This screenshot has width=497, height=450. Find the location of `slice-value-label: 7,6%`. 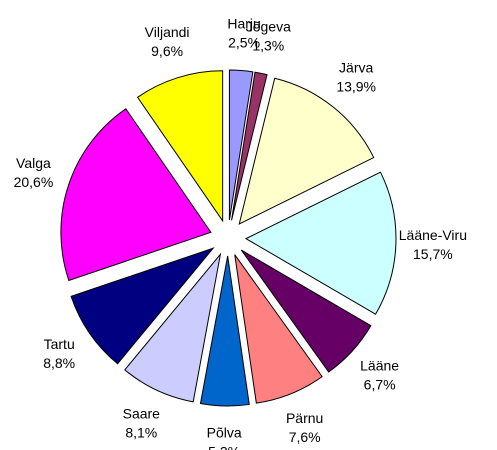

slice-value-label: 7,6% is located at coordinates (305, 437).